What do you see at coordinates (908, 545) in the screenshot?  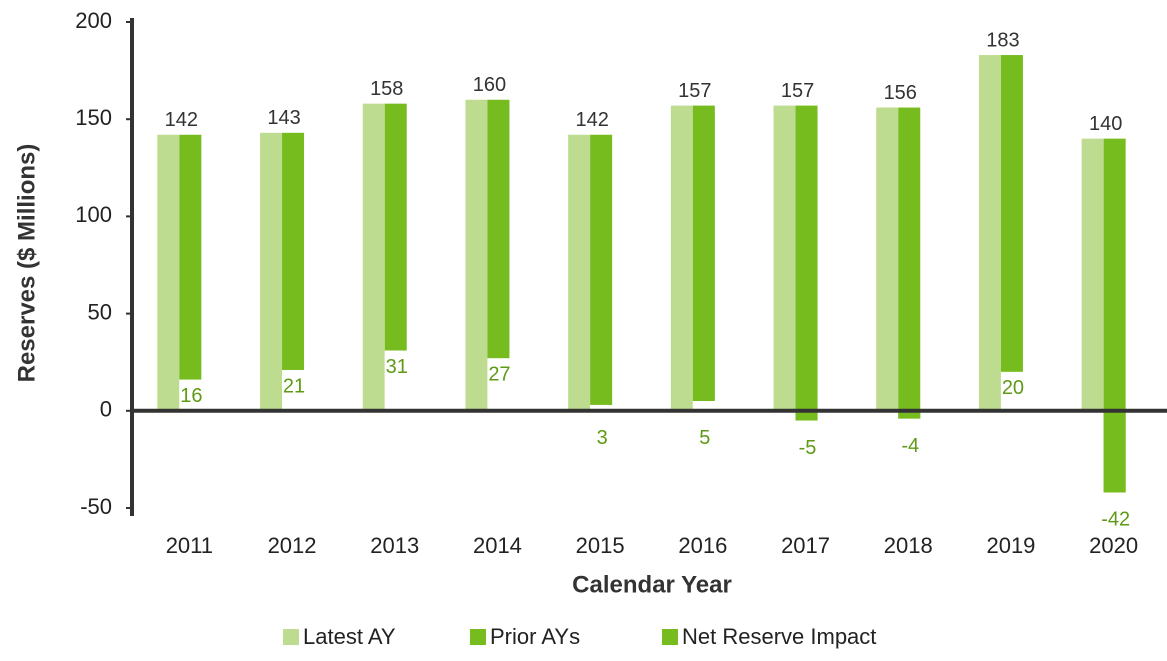 I see `x-tick-label: 2018` at bounding box center [908, 545].